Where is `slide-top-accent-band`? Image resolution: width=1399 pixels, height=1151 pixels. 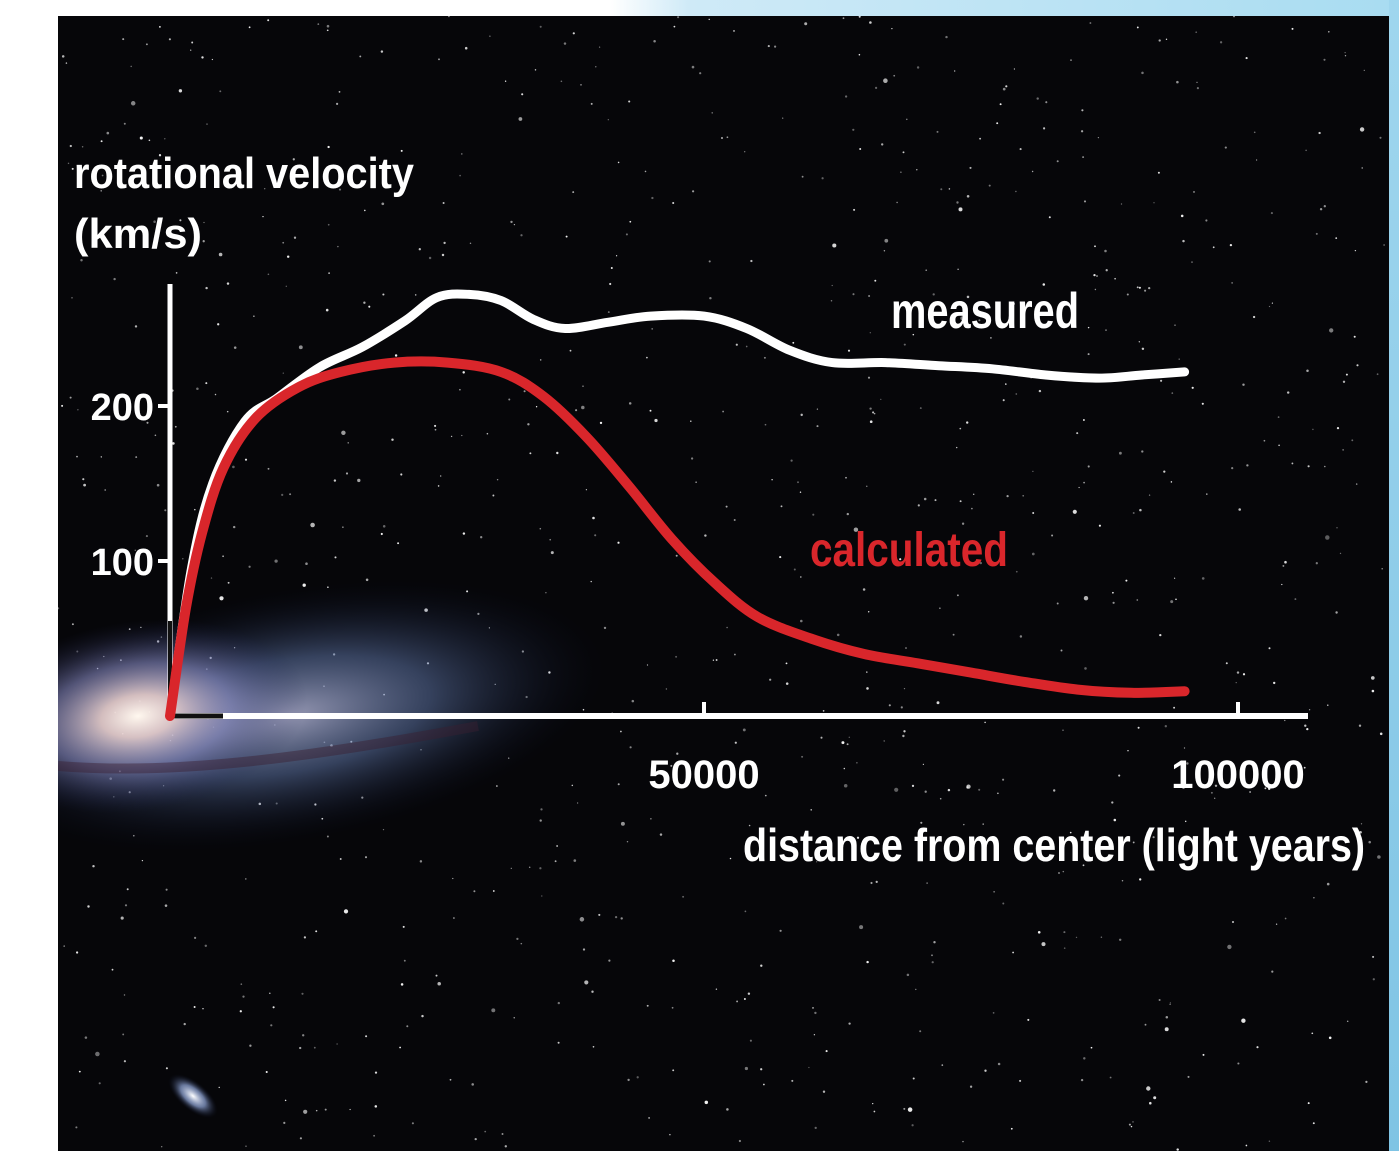
slide-top-accent-band is located at coordinates (1004, 8).